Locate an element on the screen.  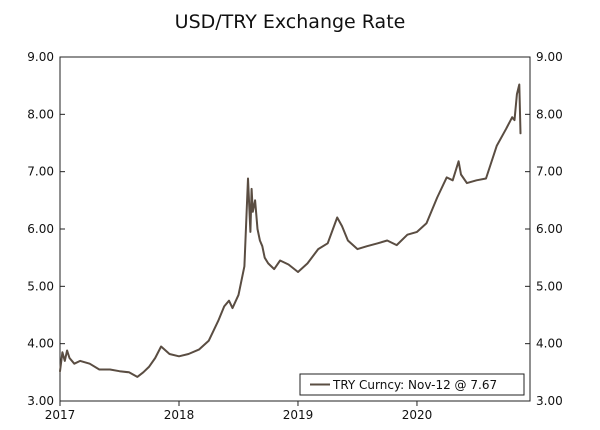
y-tick-label-right: 3.00 is located at coordinates (549, 401).